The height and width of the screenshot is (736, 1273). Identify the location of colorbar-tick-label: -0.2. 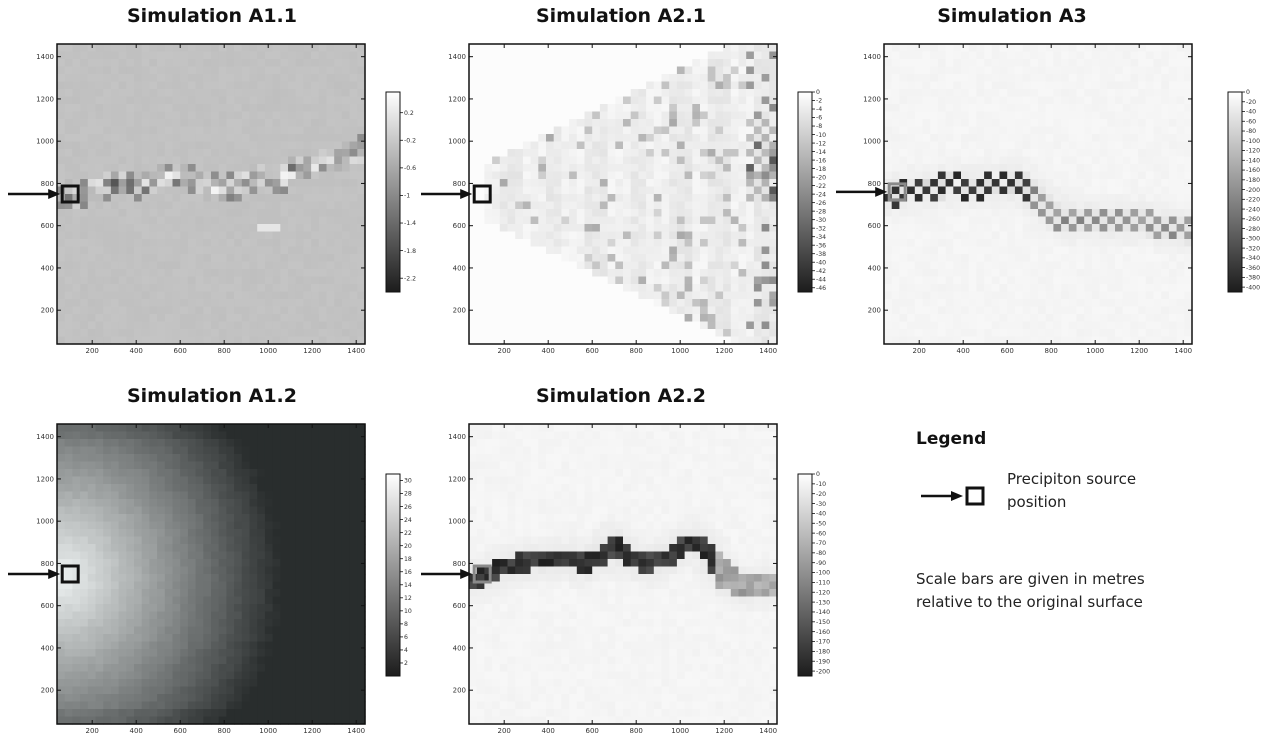
(410, 140).